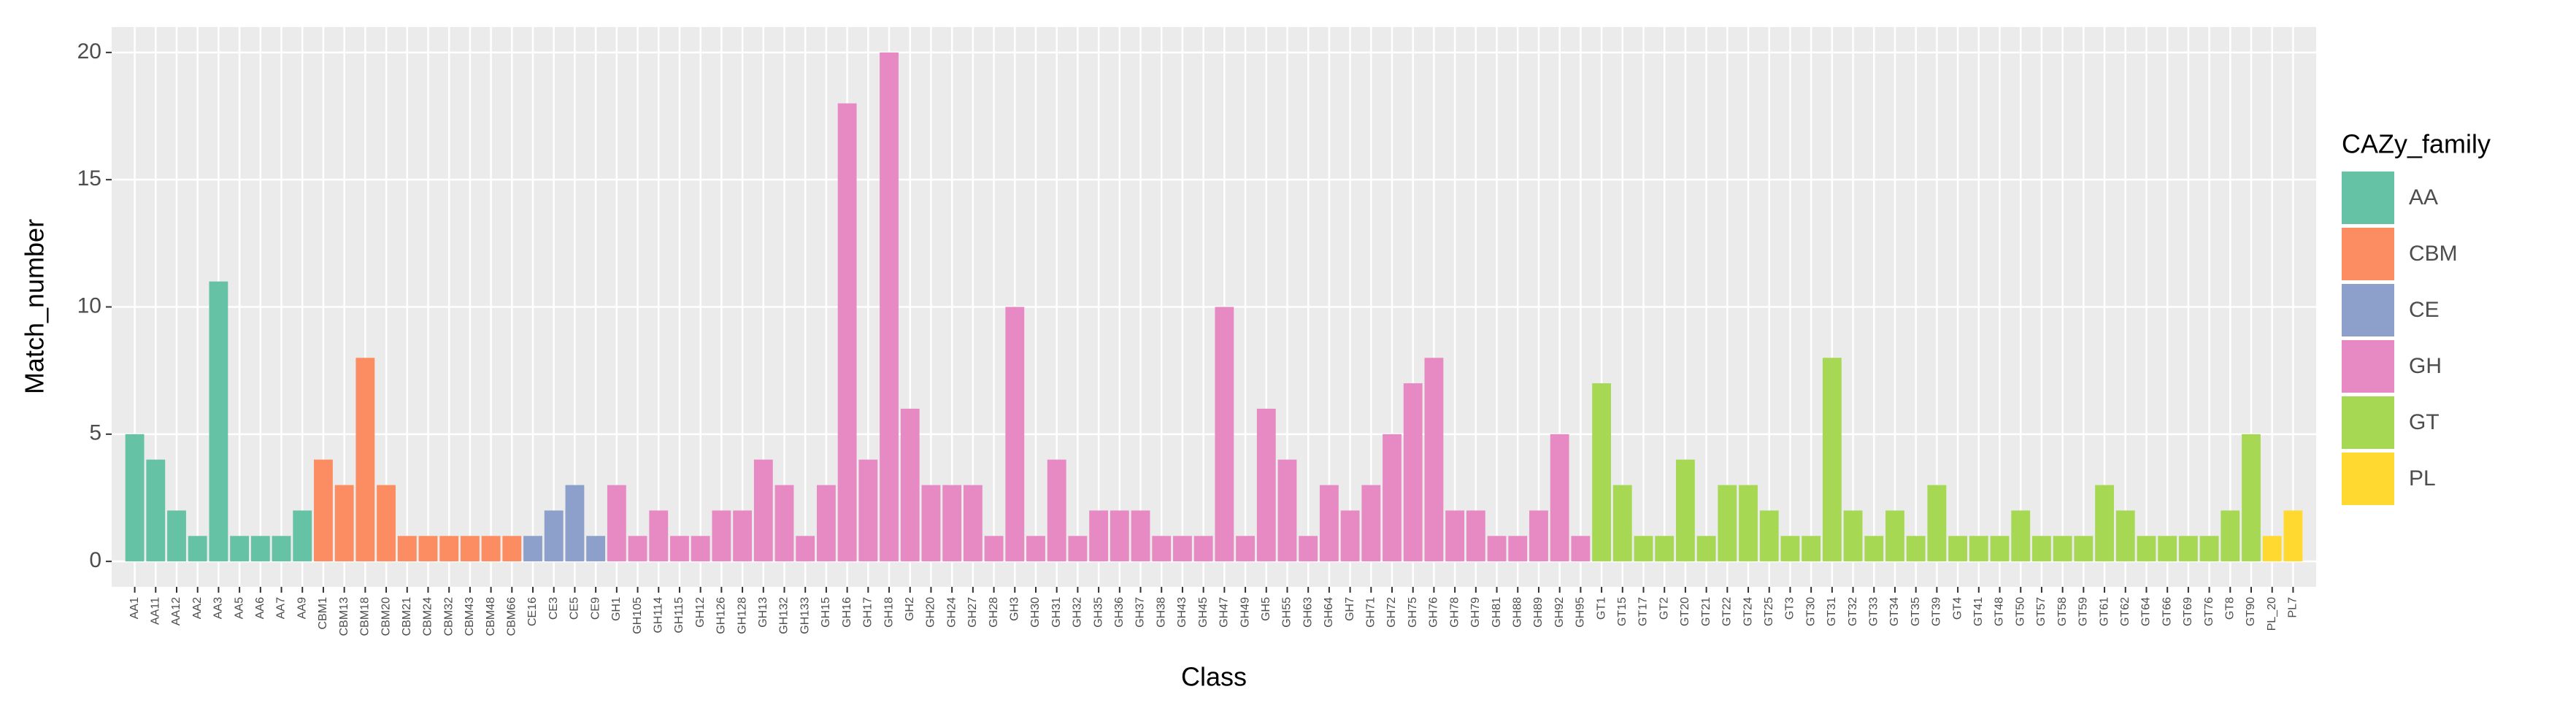 The height and width of the screenshot is (708, 2576). What do you see at coordinates (95, 433) in the screenshot?
I see `y-tick-label: 5` at bounding box center [95, 433].